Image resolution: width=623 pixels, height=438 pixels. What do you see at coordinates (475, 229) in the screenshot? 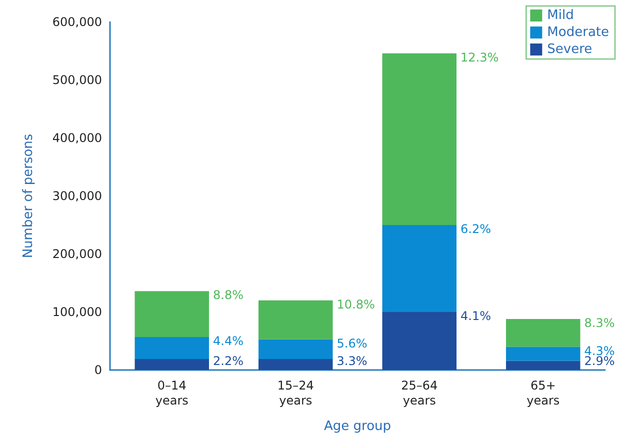
I see `annotation: 6.2%` at bounding box center [475, 229].